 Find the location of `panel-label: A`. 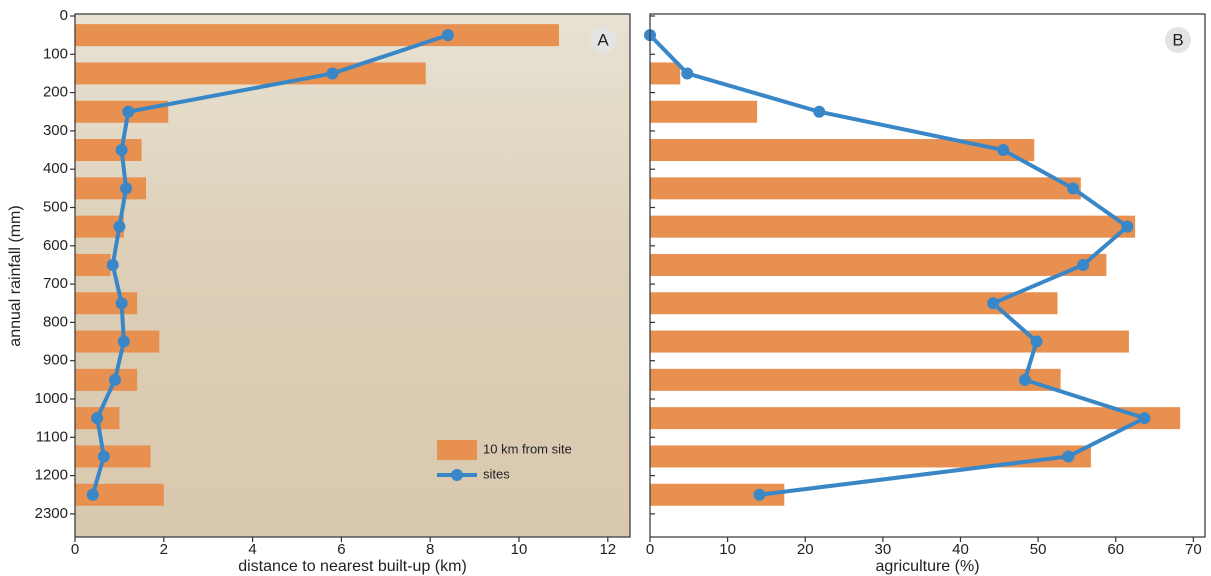

panel-label: A is located at coordinates (603, 39).